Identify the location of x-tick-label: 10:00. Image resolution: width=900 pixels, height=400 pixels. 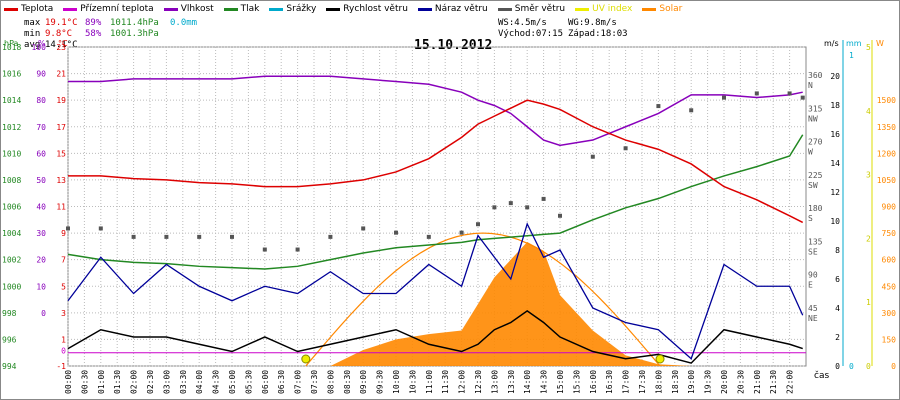
(396, 382).